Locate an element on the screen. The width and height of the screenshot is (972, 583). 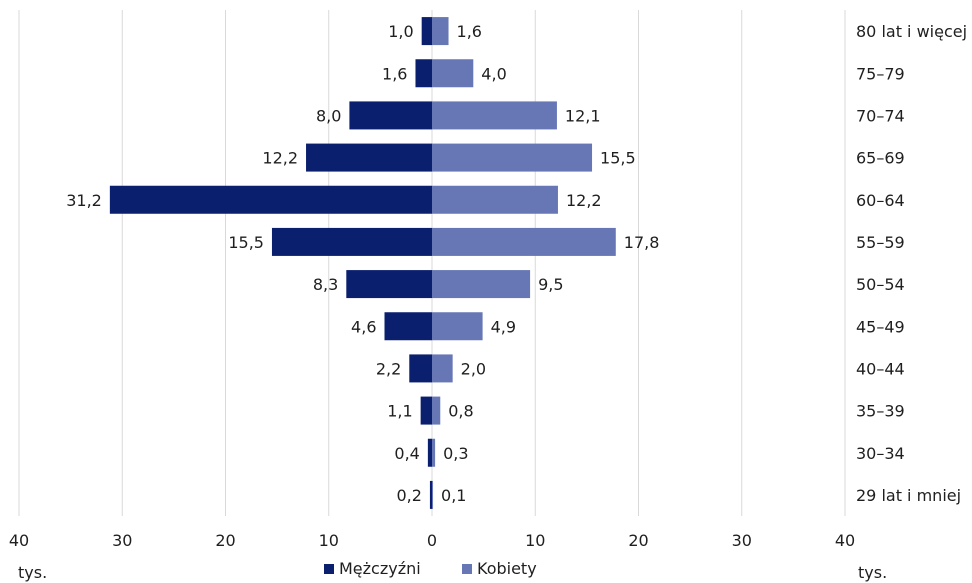
data-label-women: 0,3 is located at coordinates (455, 453).